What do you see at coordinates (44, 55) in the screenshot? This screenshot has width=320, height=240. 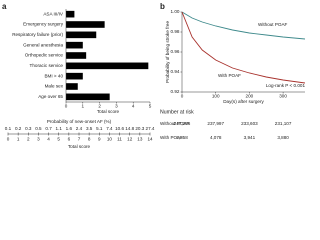 I see `y-tick-label: Orthopedic service` at bounding box center [44, 55].